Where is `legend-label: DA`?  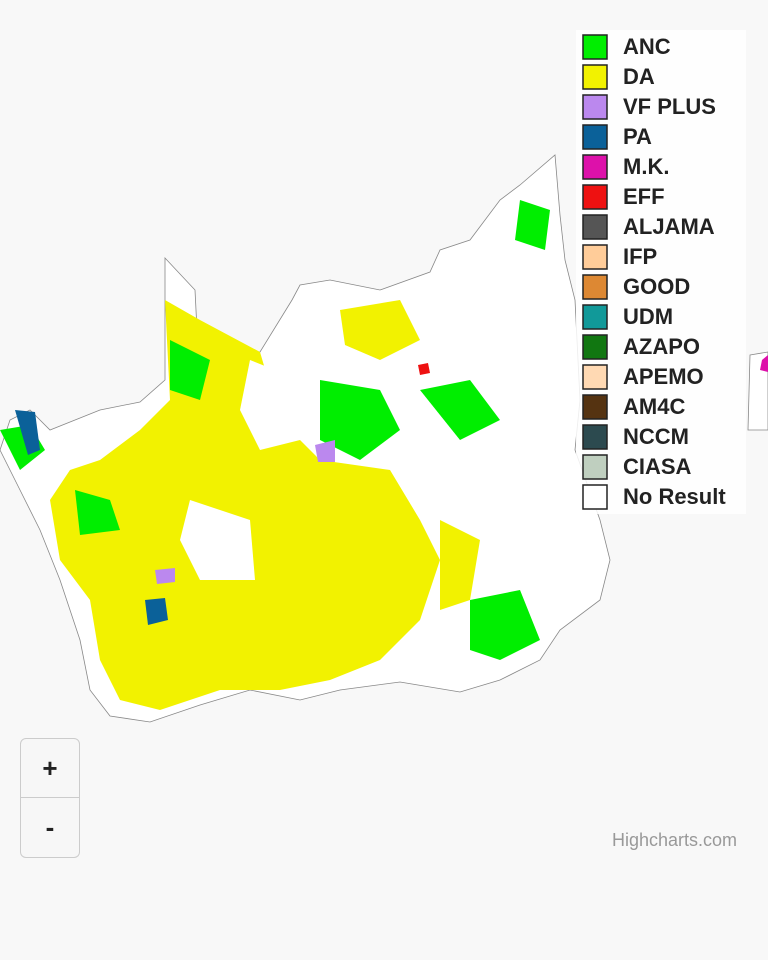 legend-label: DA is located at coordinates (639, 76).